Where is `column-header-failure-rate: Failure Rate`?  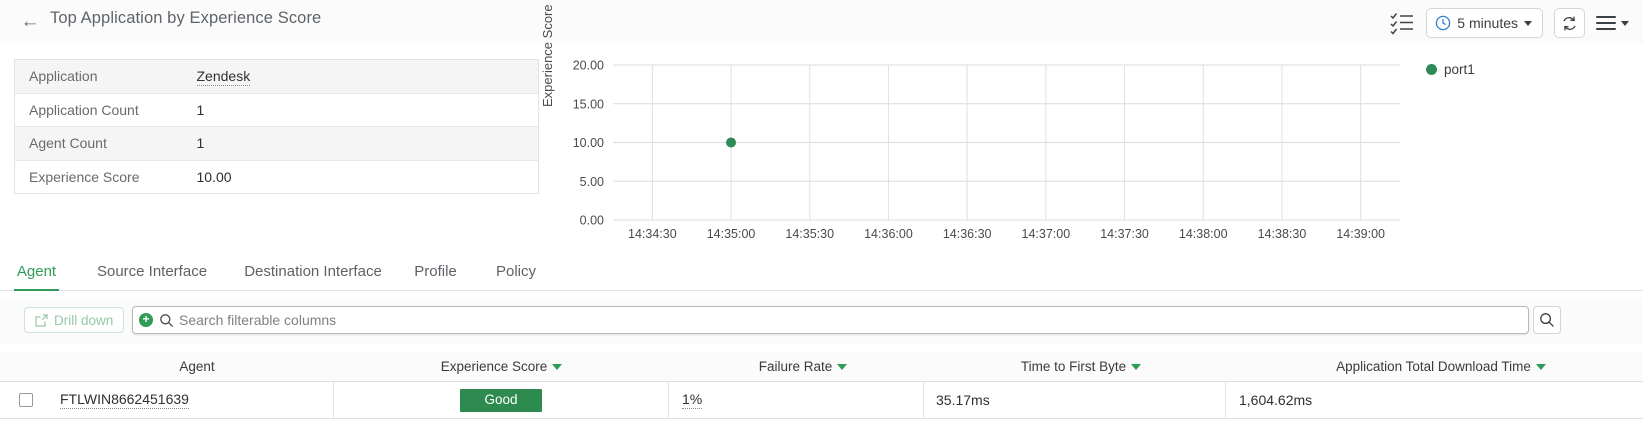 column-header-failure-rate: Failure Rate is located at coordinates (796, 366).